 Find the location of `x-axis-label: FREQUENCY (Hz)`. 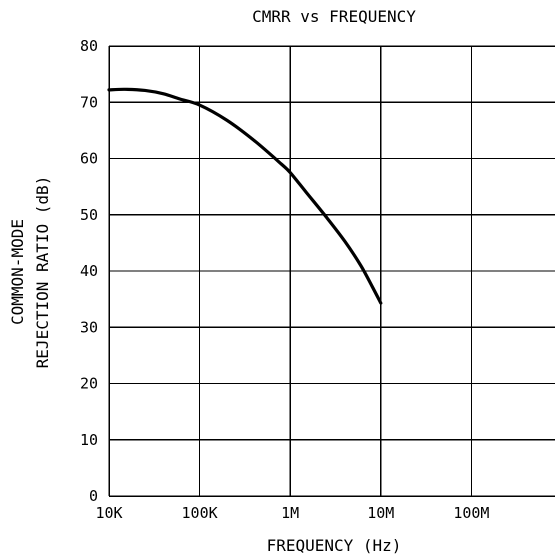

x-axis-label: FREQUENCY (Hz) is located at coordinates (334, 545).